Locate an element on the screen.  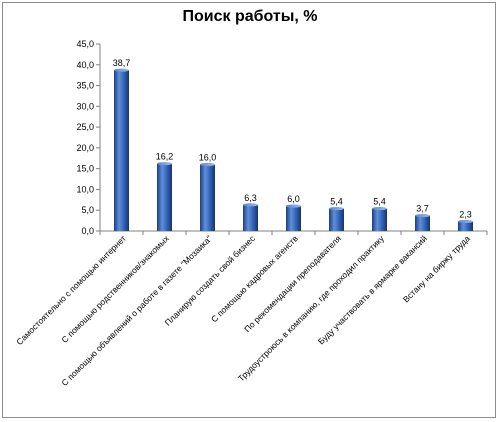
y-tick-label: 20,0 is located at coordinates (85, 148).